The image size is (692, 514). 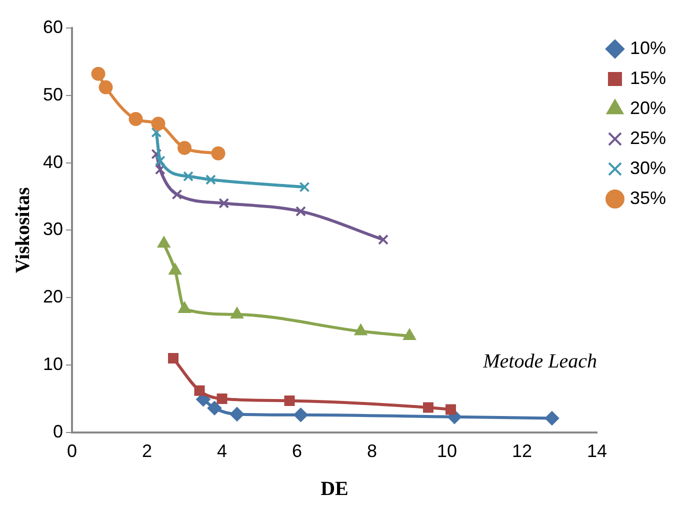 What do you see at coordinates (147, 451) in the screenshot?
I see `x-tick-label: 2` at bounding box center [147, 451].